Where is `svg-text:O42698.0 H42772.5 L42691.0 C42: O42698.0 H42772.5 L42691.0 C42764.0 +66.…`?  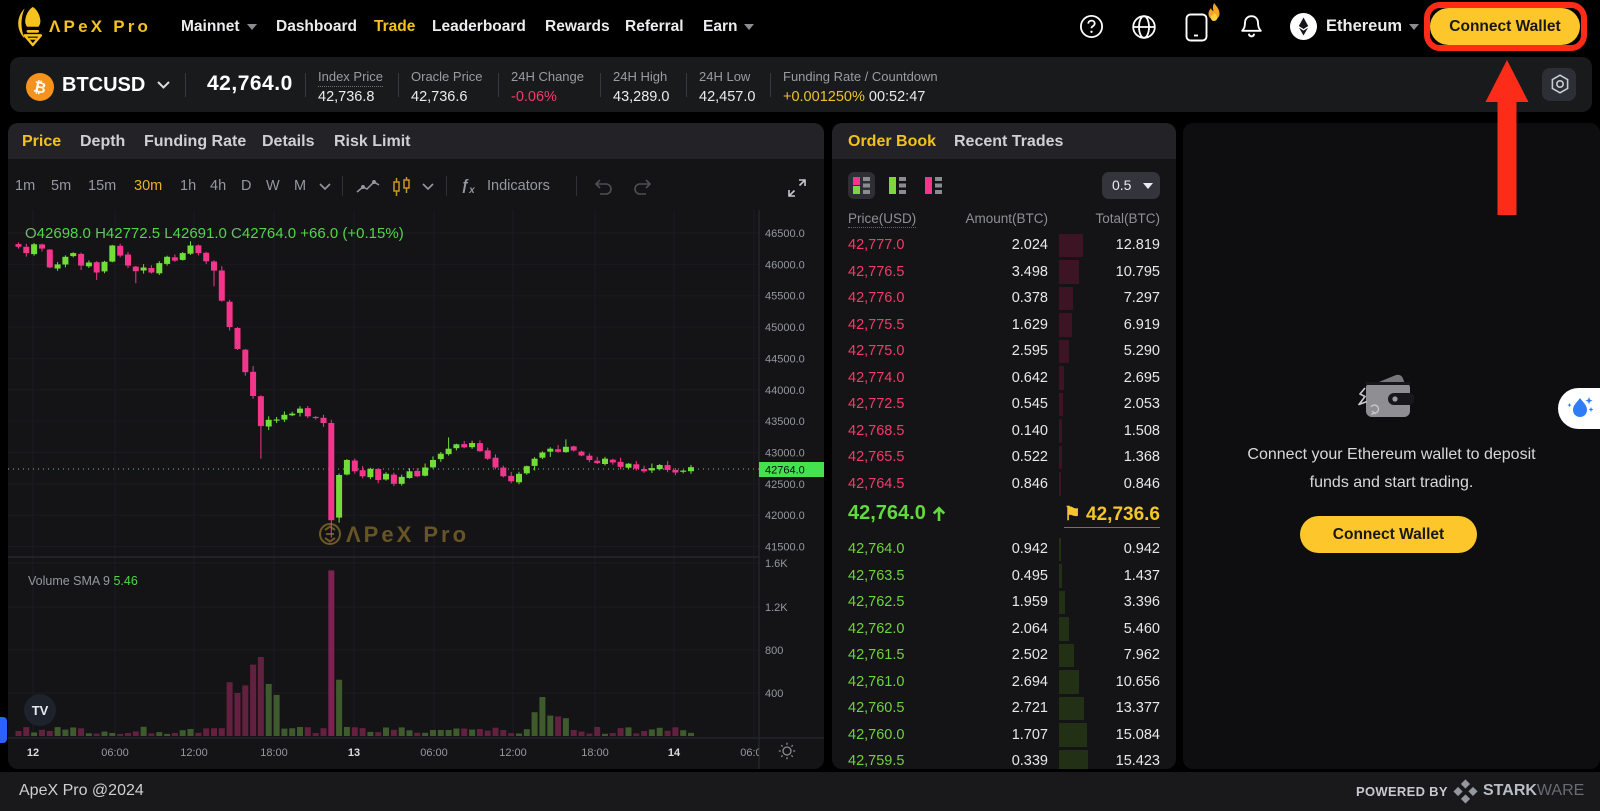 svg-text:O42698.0 H42772.5 L42691.0 C42: O42698.0 H42772.5 L42691.0 C42764.0 +66.… is located at coordinates (214, 233).